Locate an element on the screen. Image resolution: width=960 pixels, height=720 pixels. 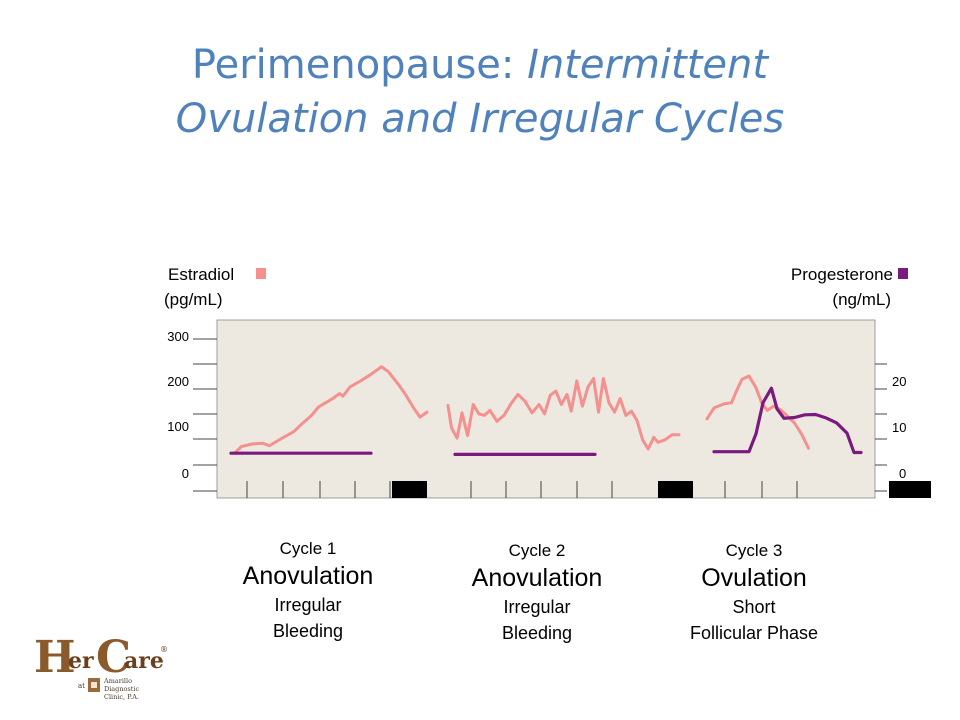
logo-clinic-line2: Diagnostic is located at coordinates (121, 689).